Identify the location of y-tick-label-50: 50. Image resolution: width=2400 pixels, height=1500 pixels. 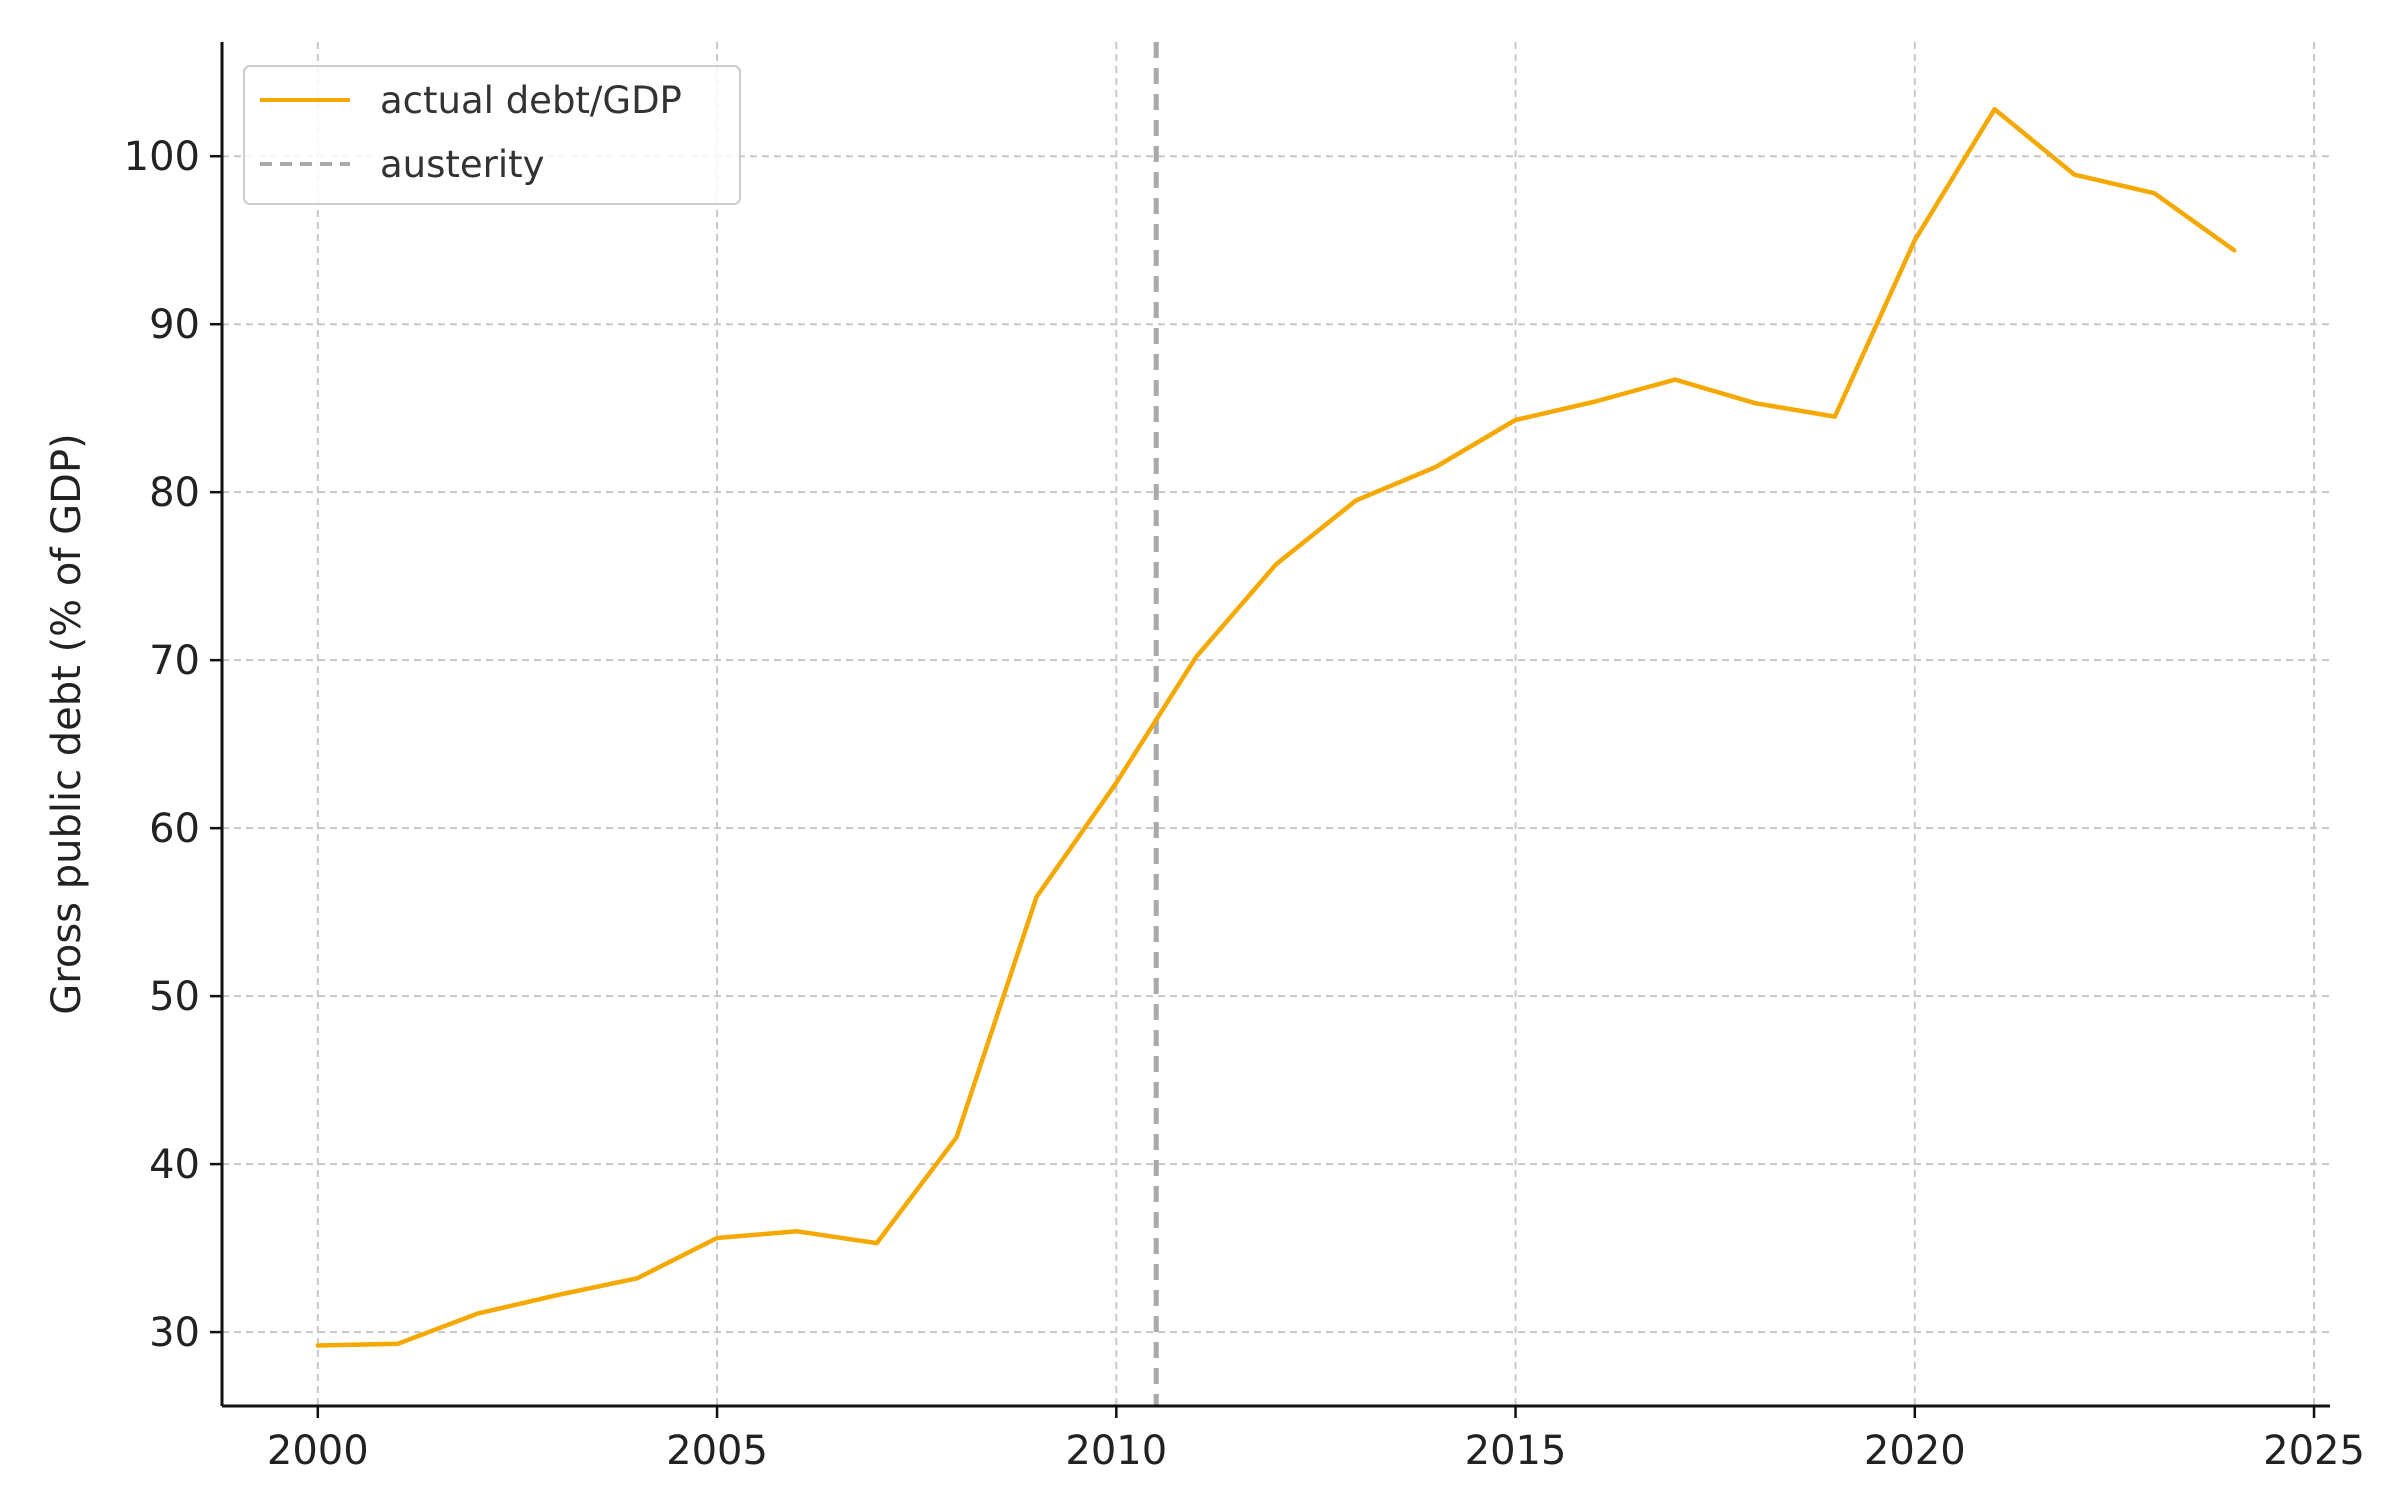
(174, 997).